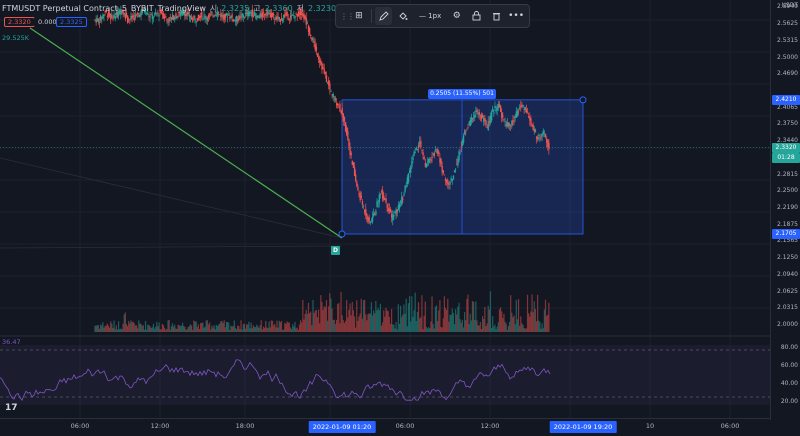 The height and width of the screenshot is (436, 800). What do you see at coordinates (516, 16) in the screenshot?
I see `more-icon: •••` at bounding box center [516, 16].